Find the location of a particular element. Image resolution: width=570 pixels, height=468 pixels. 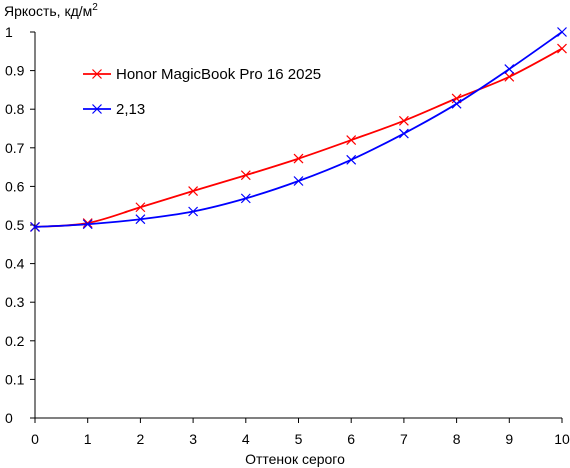

x-tick-label: 4 is located at coordinates (246, 439).